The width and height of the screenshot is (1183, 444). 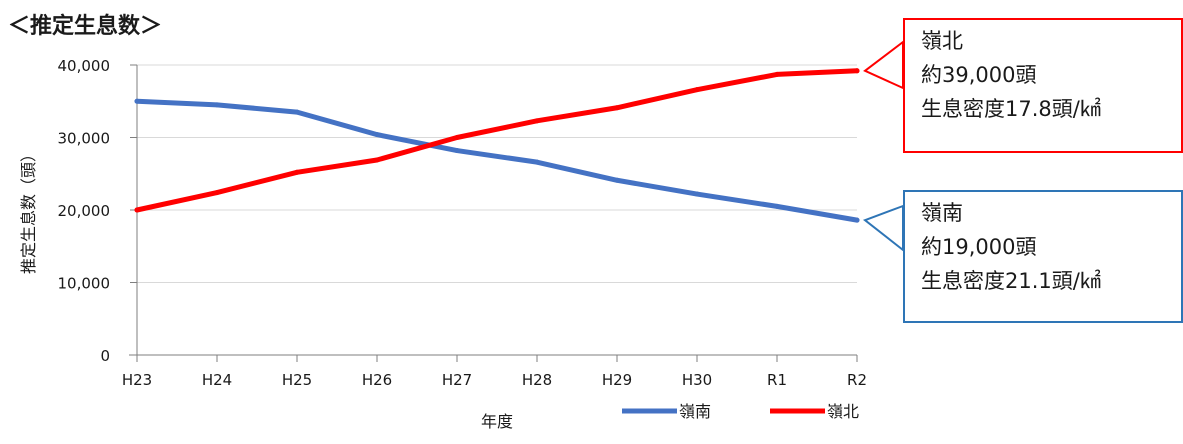 What do you see at coordinates (28, 210) in the screenshot?
I see `y-axis-title: 推定生息数（頭）` at bounding box center [28, 210].